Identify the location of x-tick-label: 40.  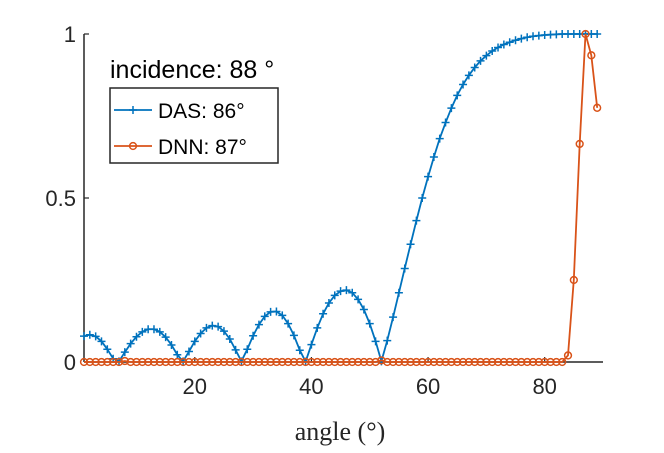
(311, 386).